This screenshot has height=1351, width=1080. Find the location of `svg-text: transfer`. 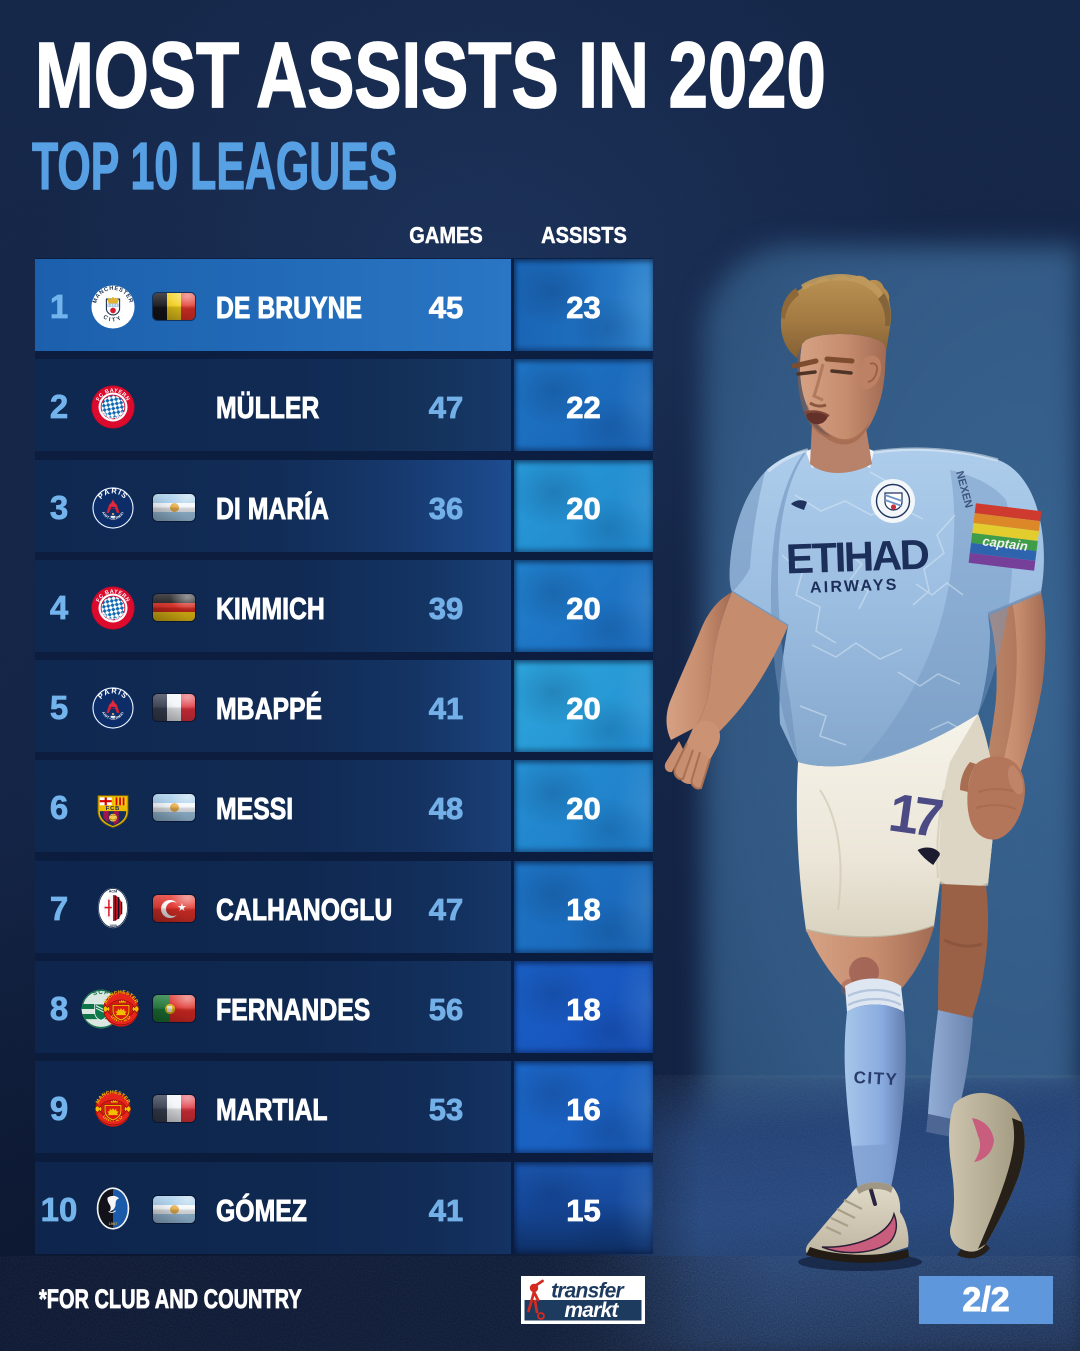

svg-text: transfer is located at coordinates (588, 1291).